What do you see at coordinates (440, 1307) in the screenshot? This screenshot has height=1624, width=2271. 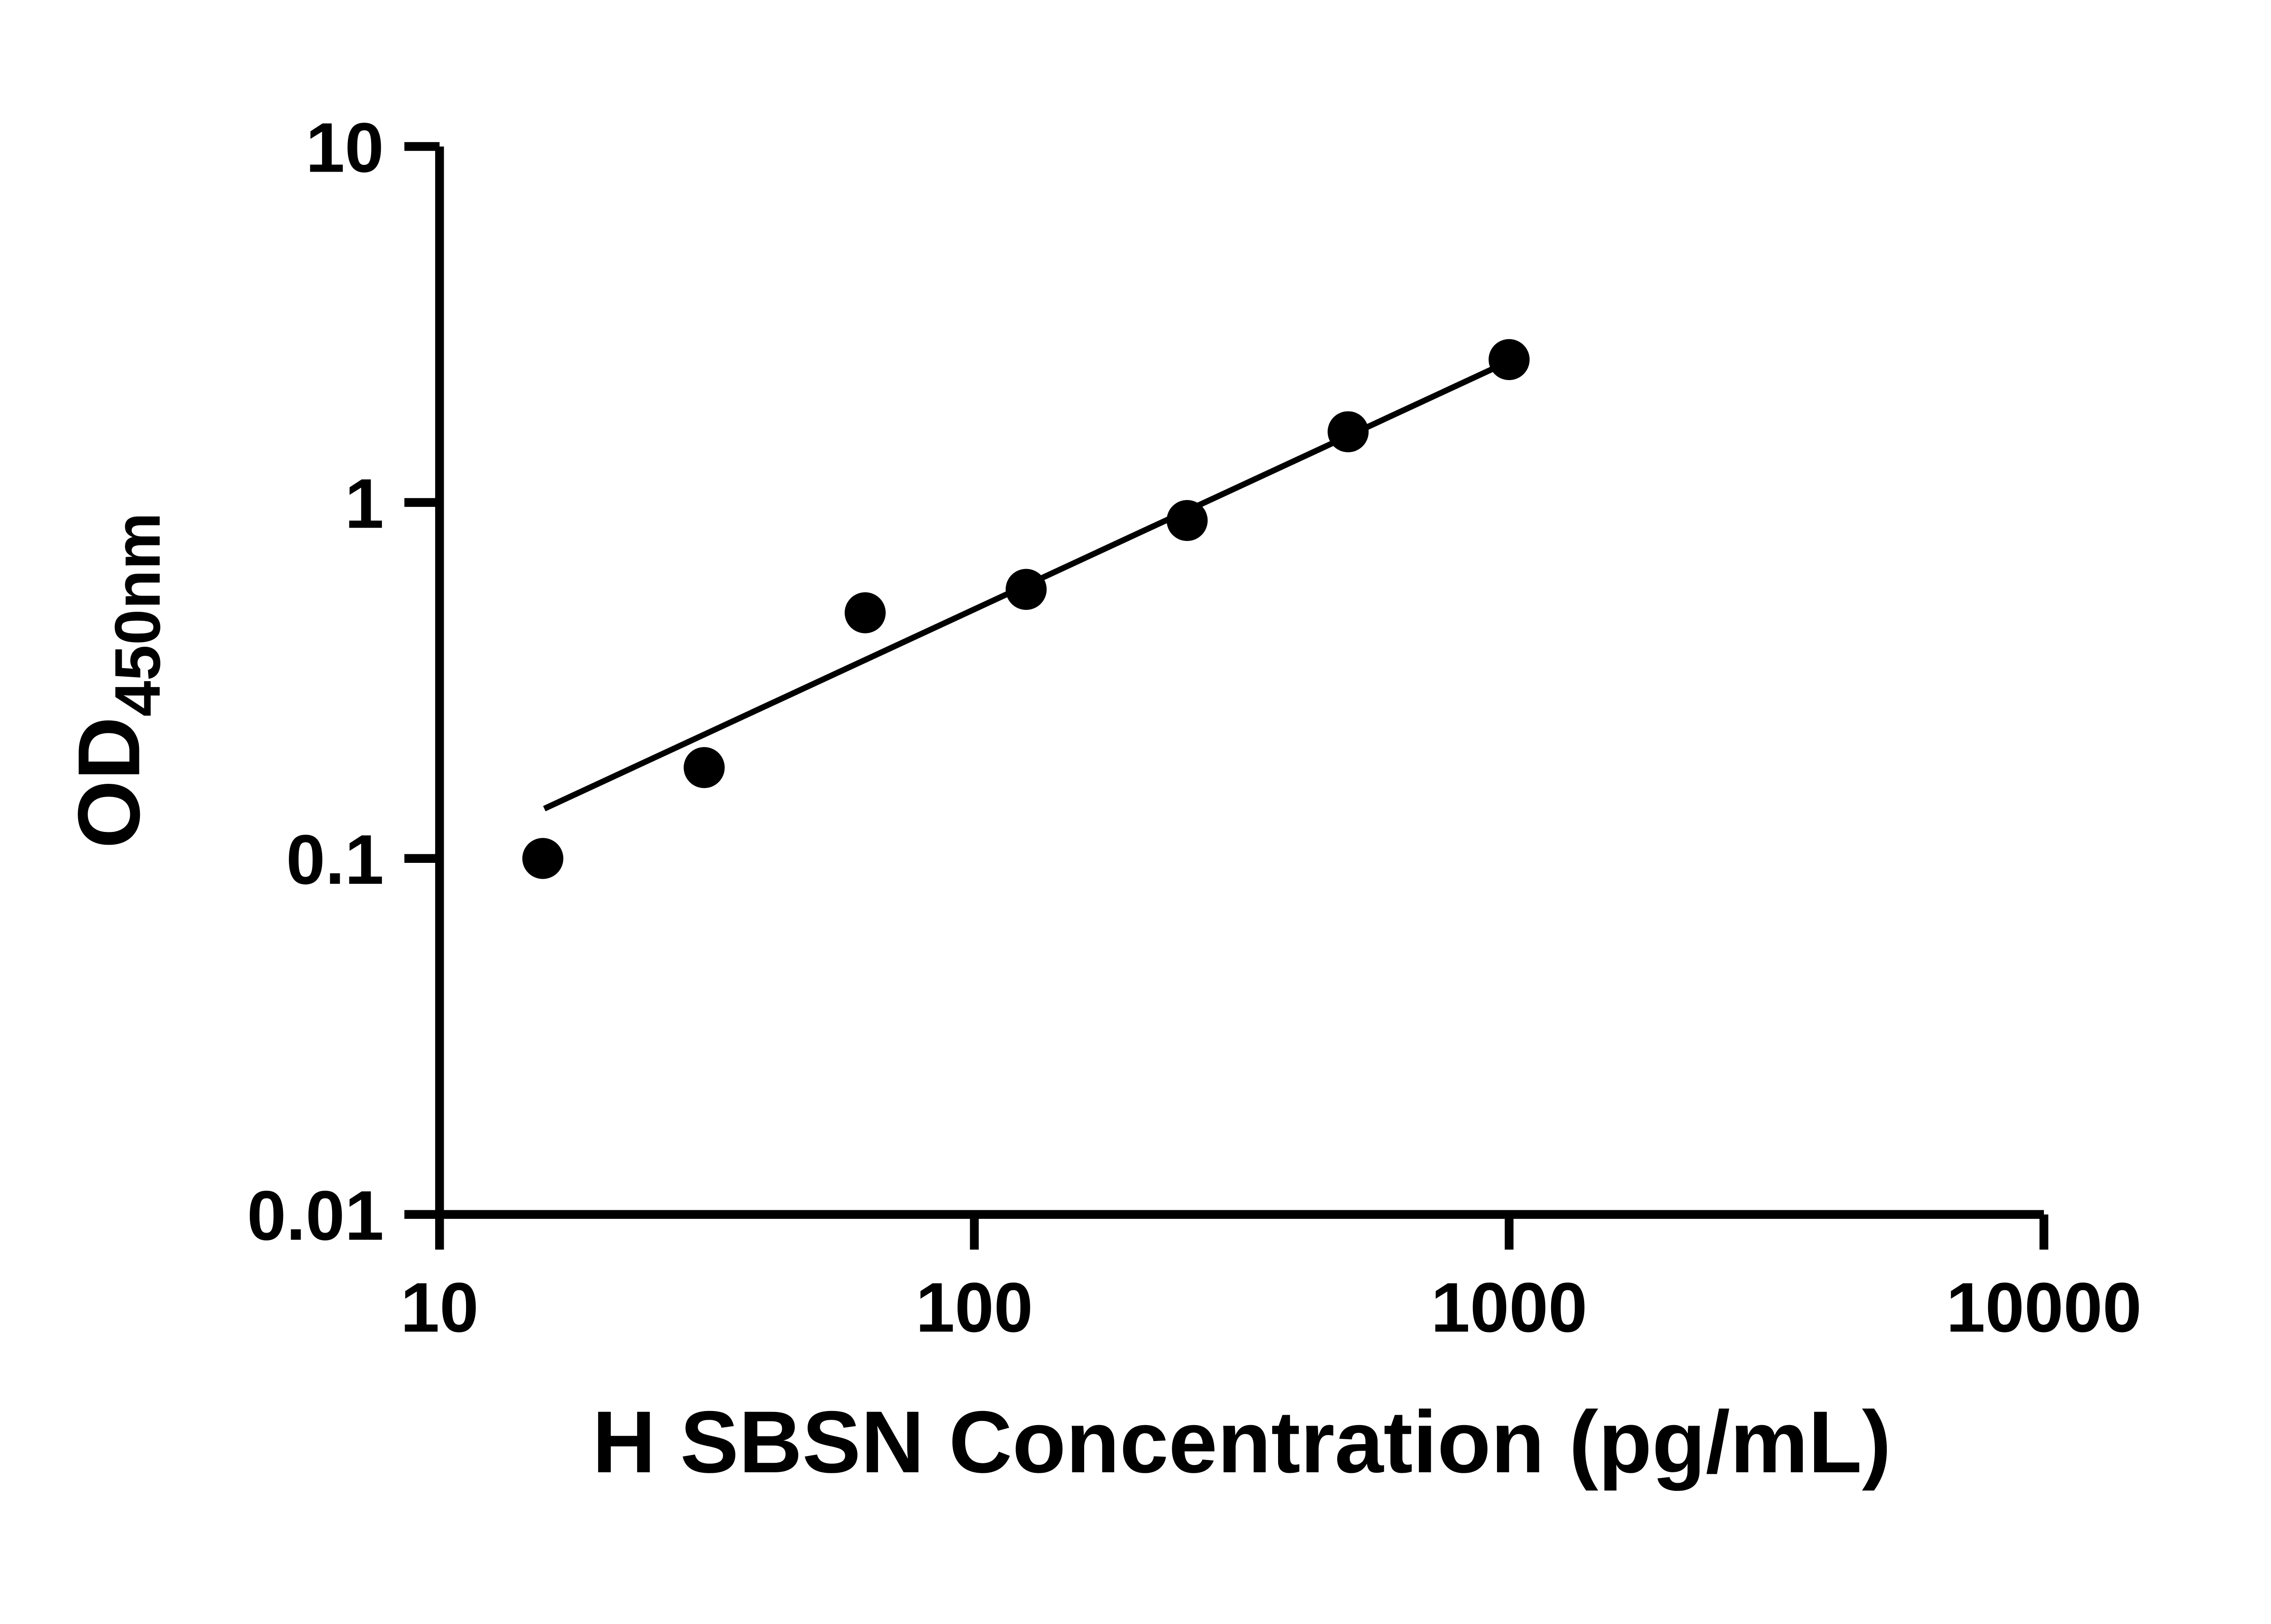 I see `x-axis-tick-label: 10` at bounding box center [440, 1307].